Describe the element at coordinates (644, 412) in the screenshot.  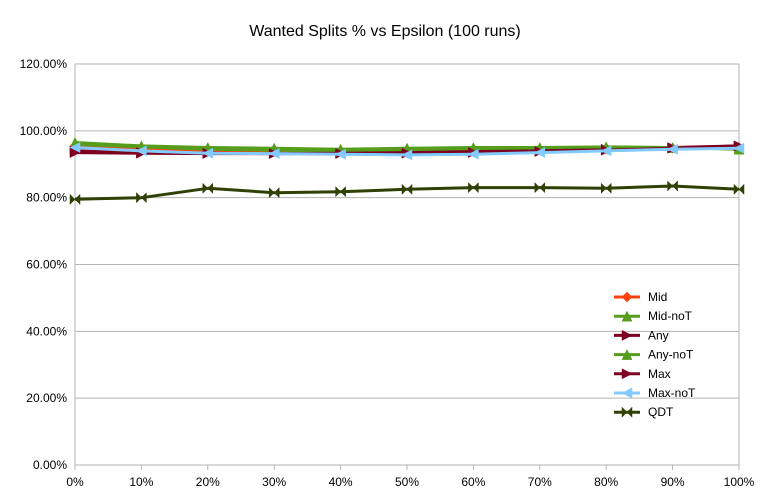
I see `legend-item: QDT` at that location.